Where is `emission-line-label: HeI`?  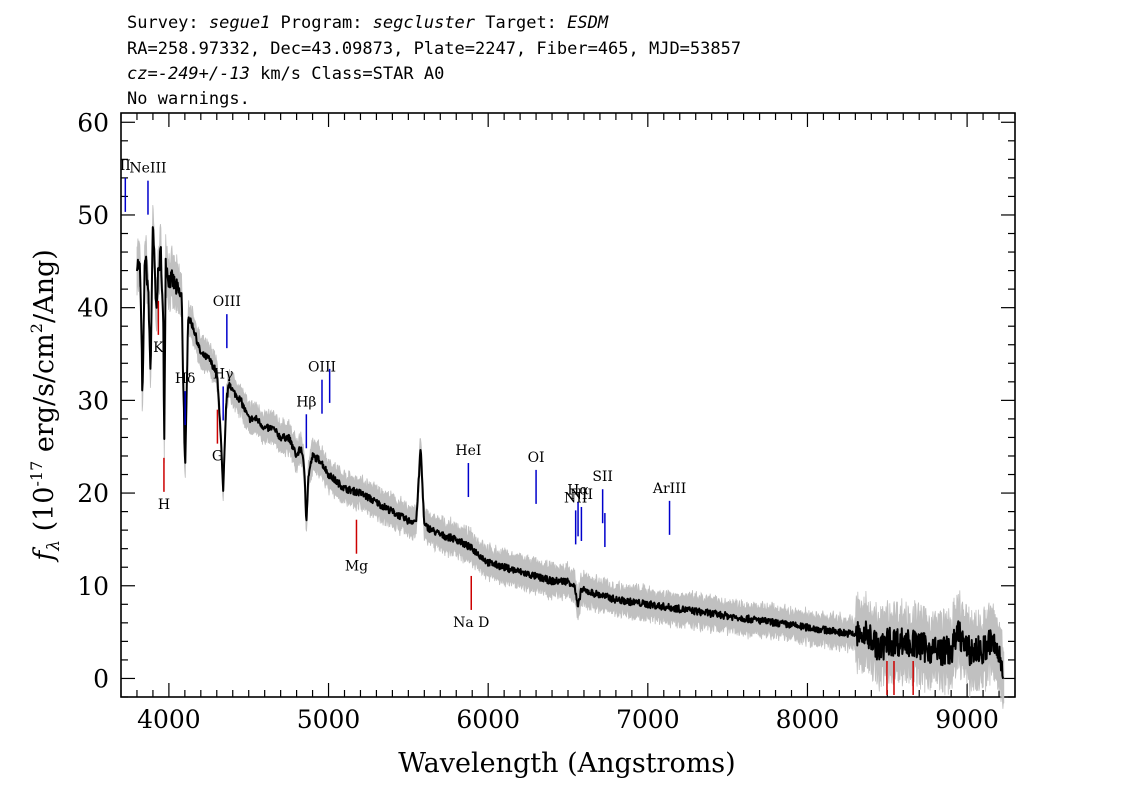
emission-line-label: HeI is located at coordinates (468, 451).